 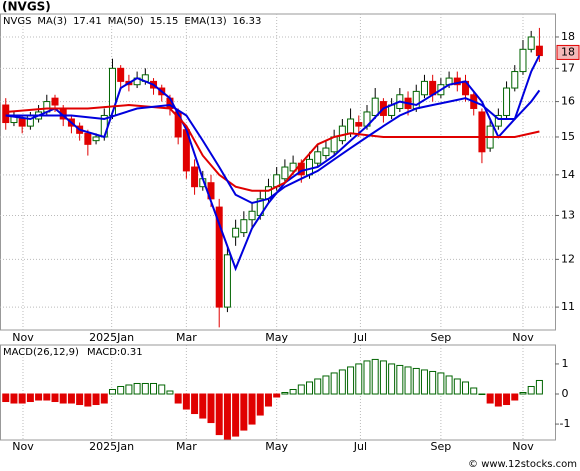 What do you see at coordinates (87, 21) in the screenshot?
I see `legend-value: 17.41` at bounding box center [87, 21].